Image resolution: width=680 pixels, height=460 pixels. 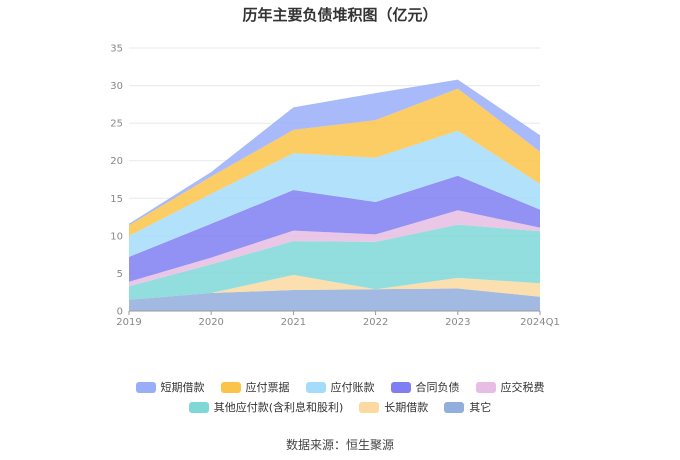 What do you see at coordinates (116, 199) in the screenshot?
I see `y-tick-label: 15` at bounding box center [116, 199].